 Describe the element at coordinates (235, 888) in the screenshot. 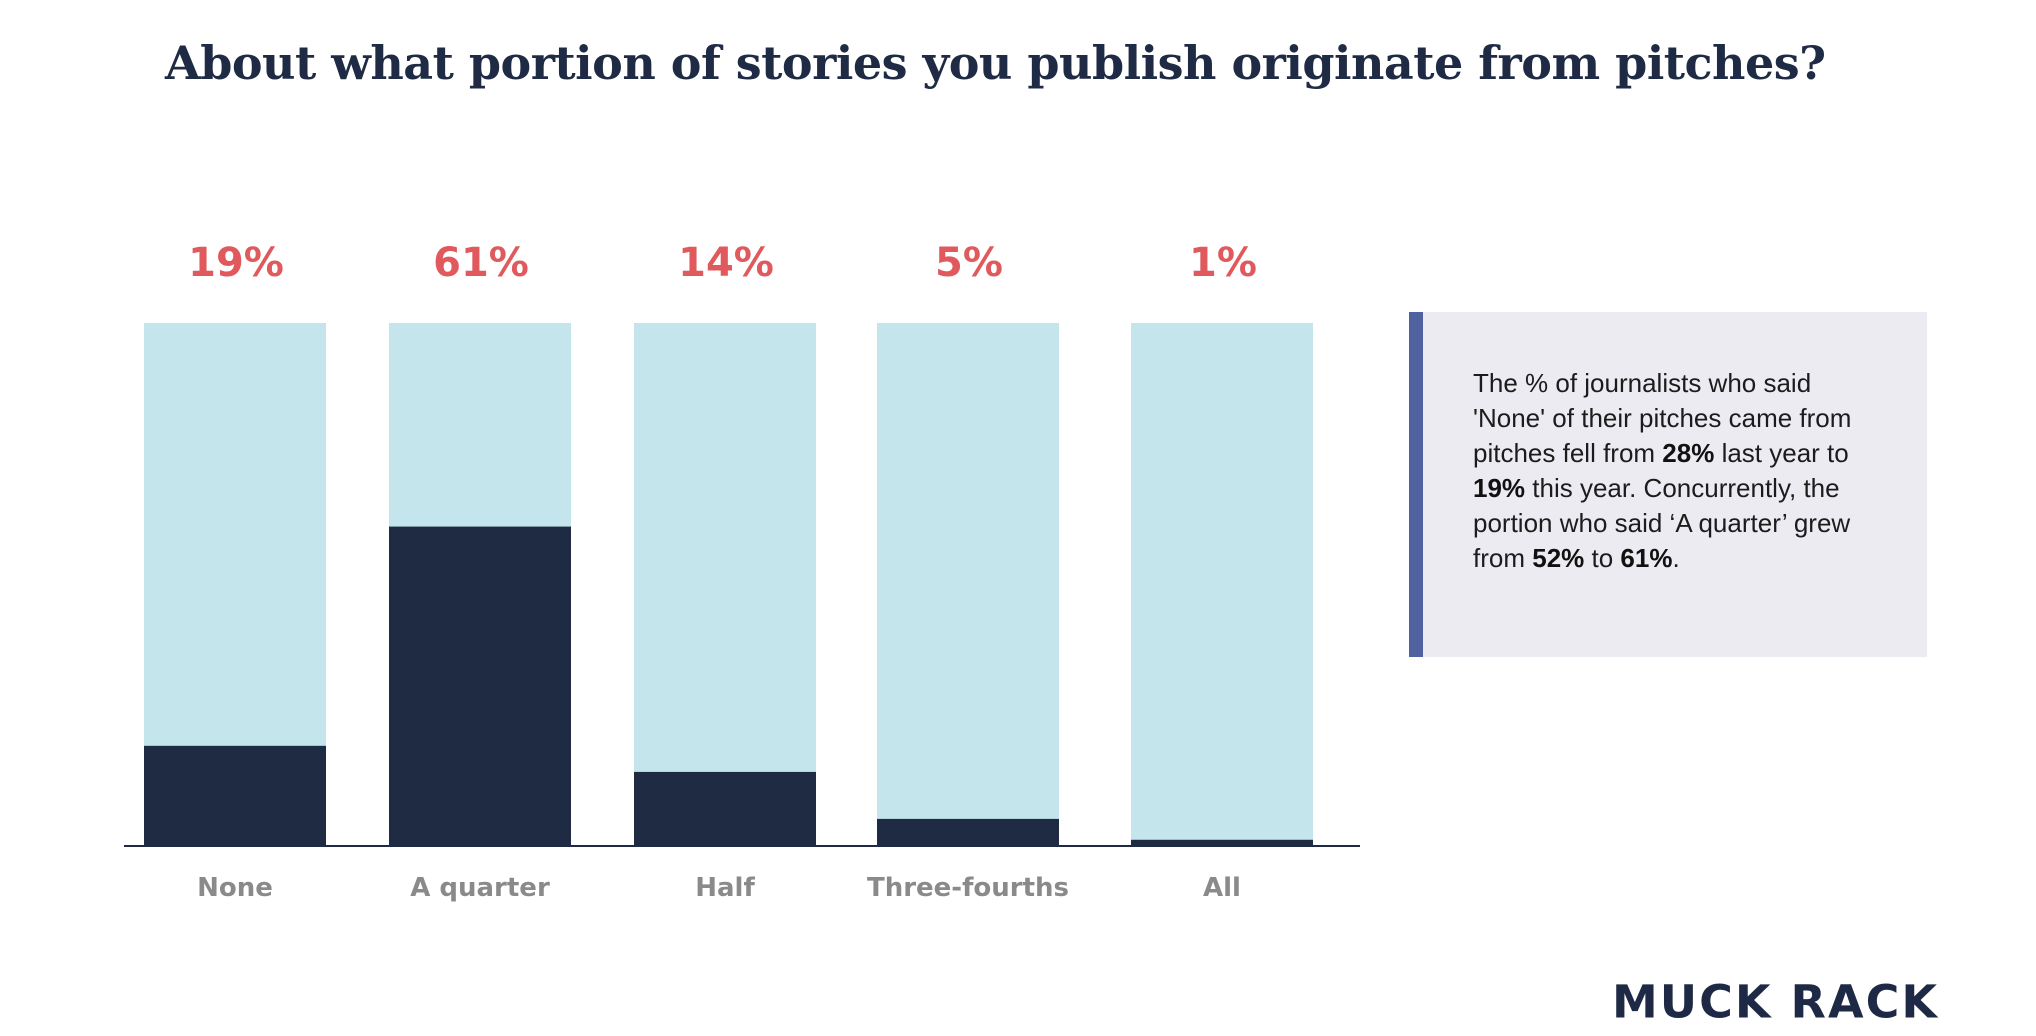

I see `category-label-0: None` at that location.